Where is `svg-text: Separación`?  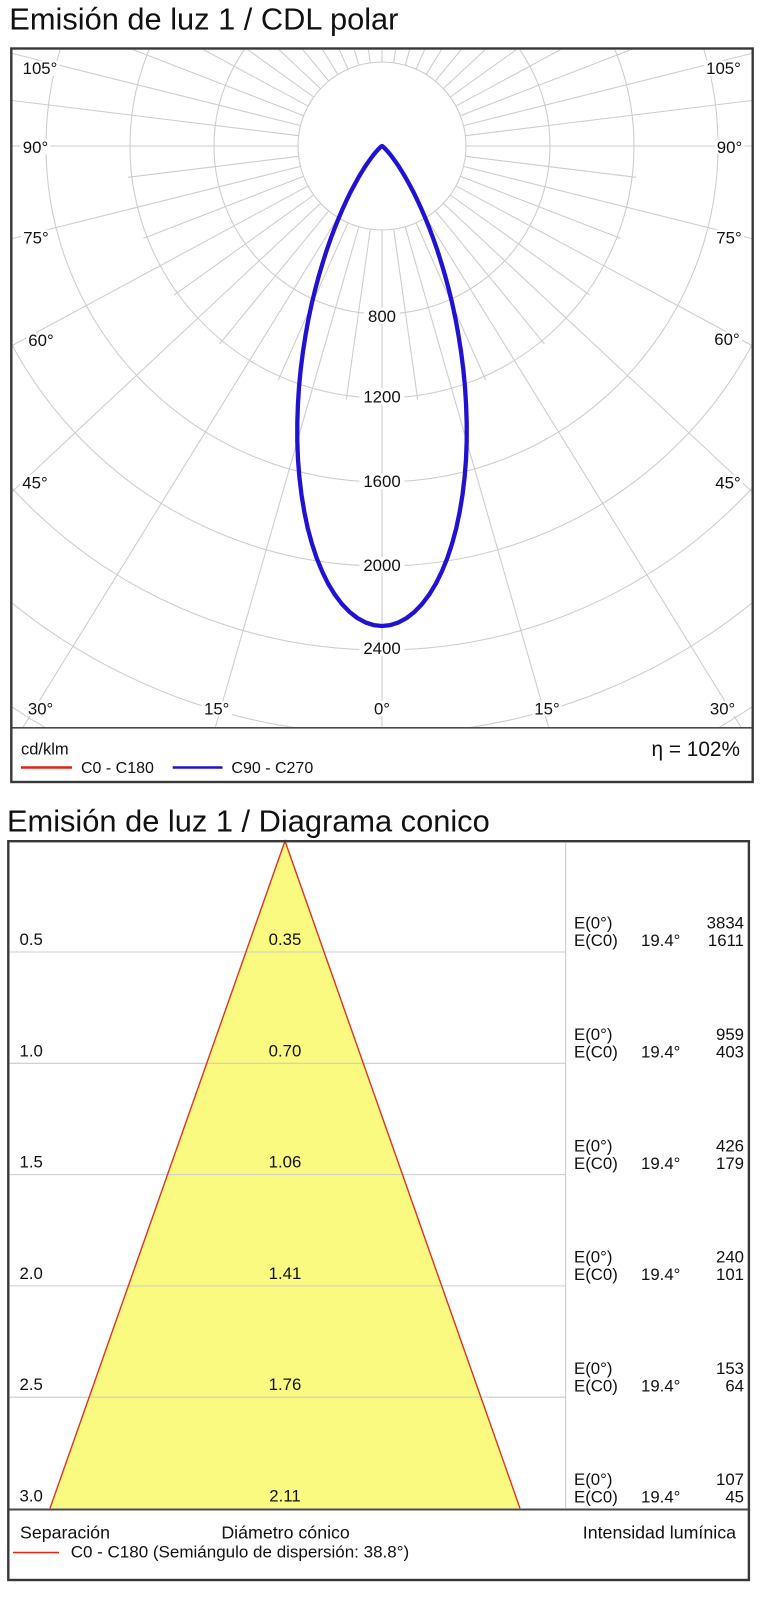
svg-text: Separación is located at coordinates (65, 1532).